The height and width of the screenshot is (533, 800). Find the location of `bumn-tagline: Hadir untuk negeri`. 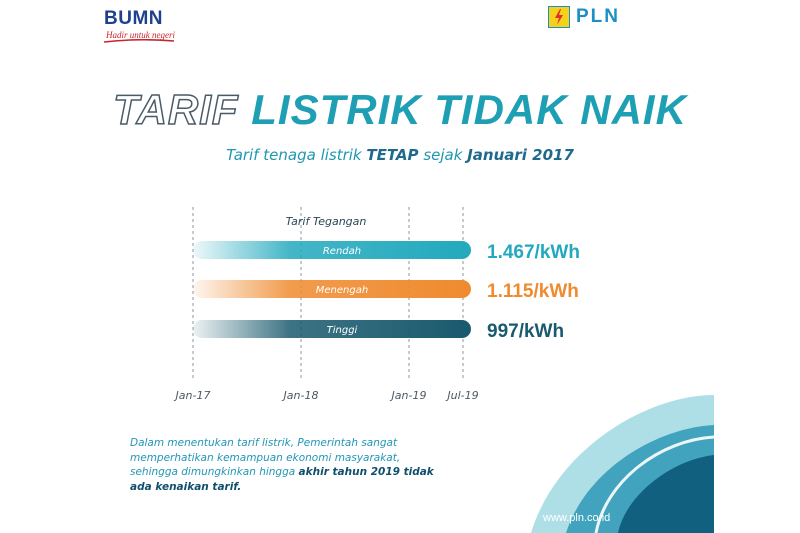

bumn-tagline: Hadir untuk negeri is located at coordinates (140, 35).